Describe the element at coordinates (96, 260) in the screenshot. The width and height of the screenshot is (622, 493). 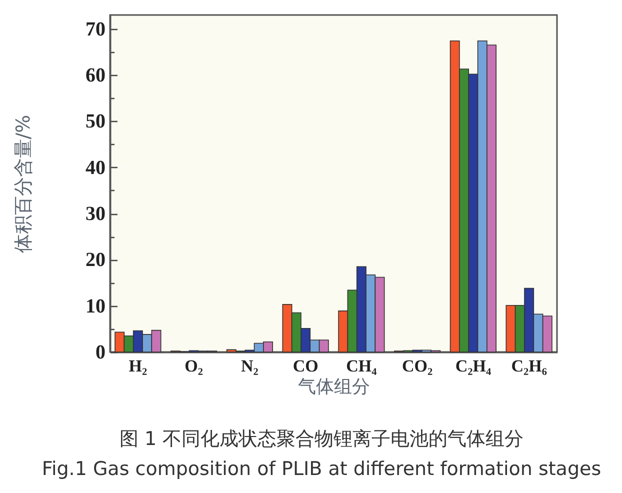
I see `y-tick-label: 20` at that location.